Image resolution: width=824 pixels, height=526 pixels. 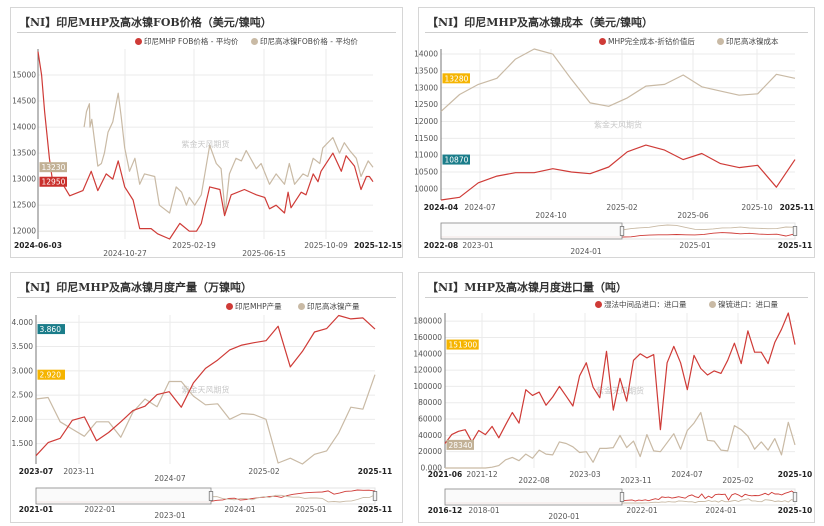 What do you see at coordinates (24, 101) in the screenshot?
I see `y-tick-label: 14500` at bounding box center [24, 101].